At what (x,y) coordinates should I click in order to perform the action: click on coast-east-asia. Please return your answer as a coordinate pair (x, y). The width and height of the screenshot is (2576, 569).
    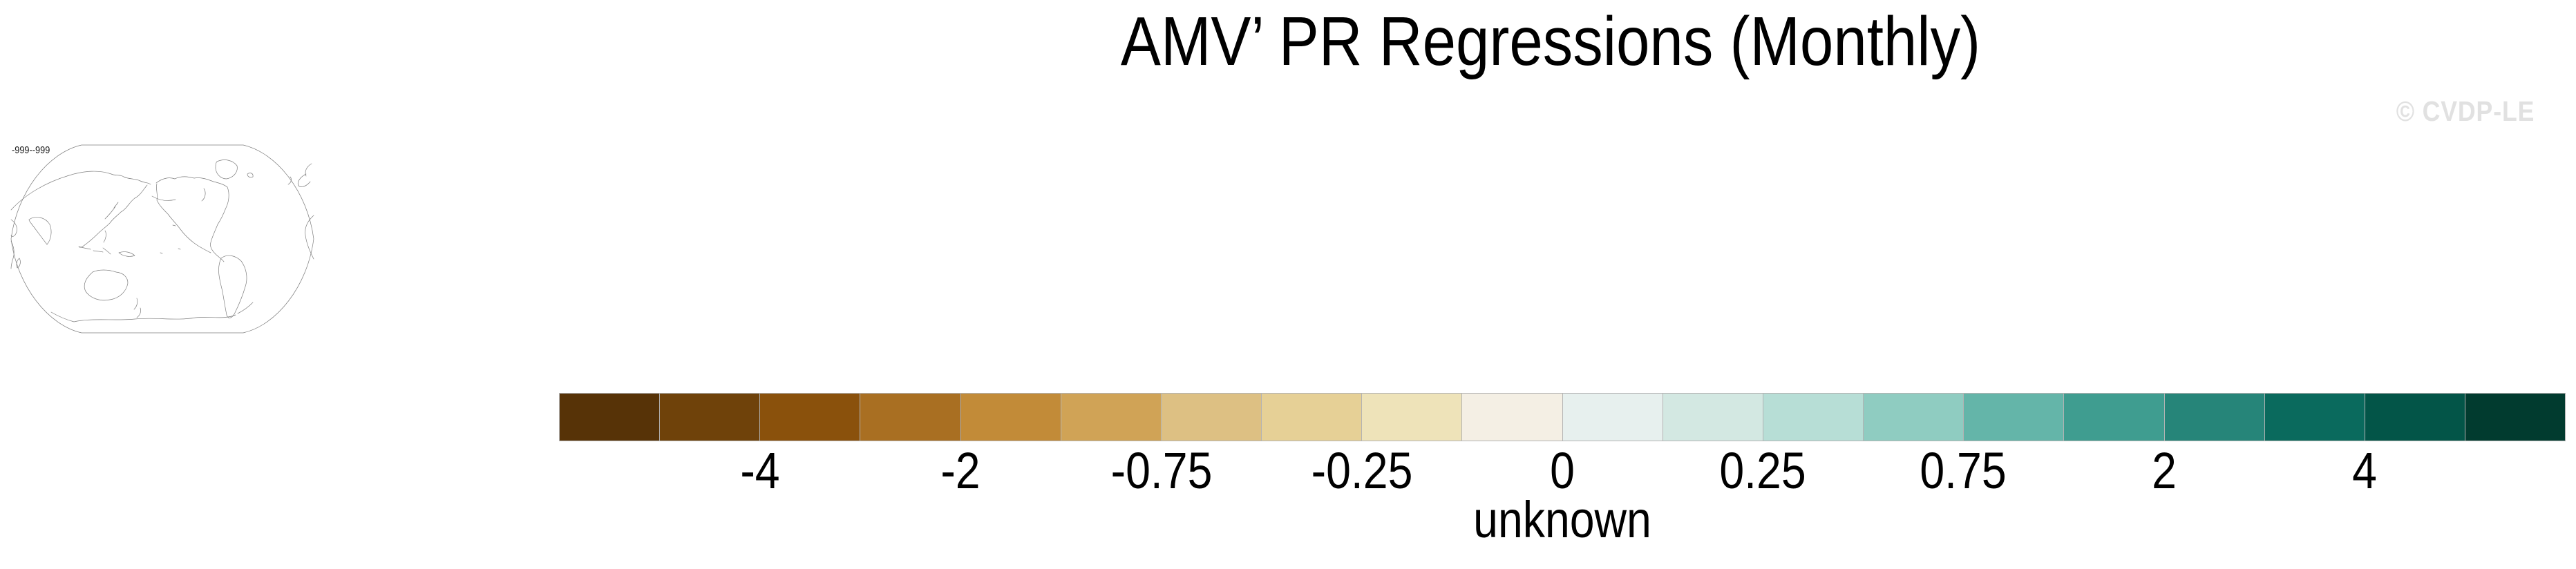
    Looking at the image, I should click on (113, 216).